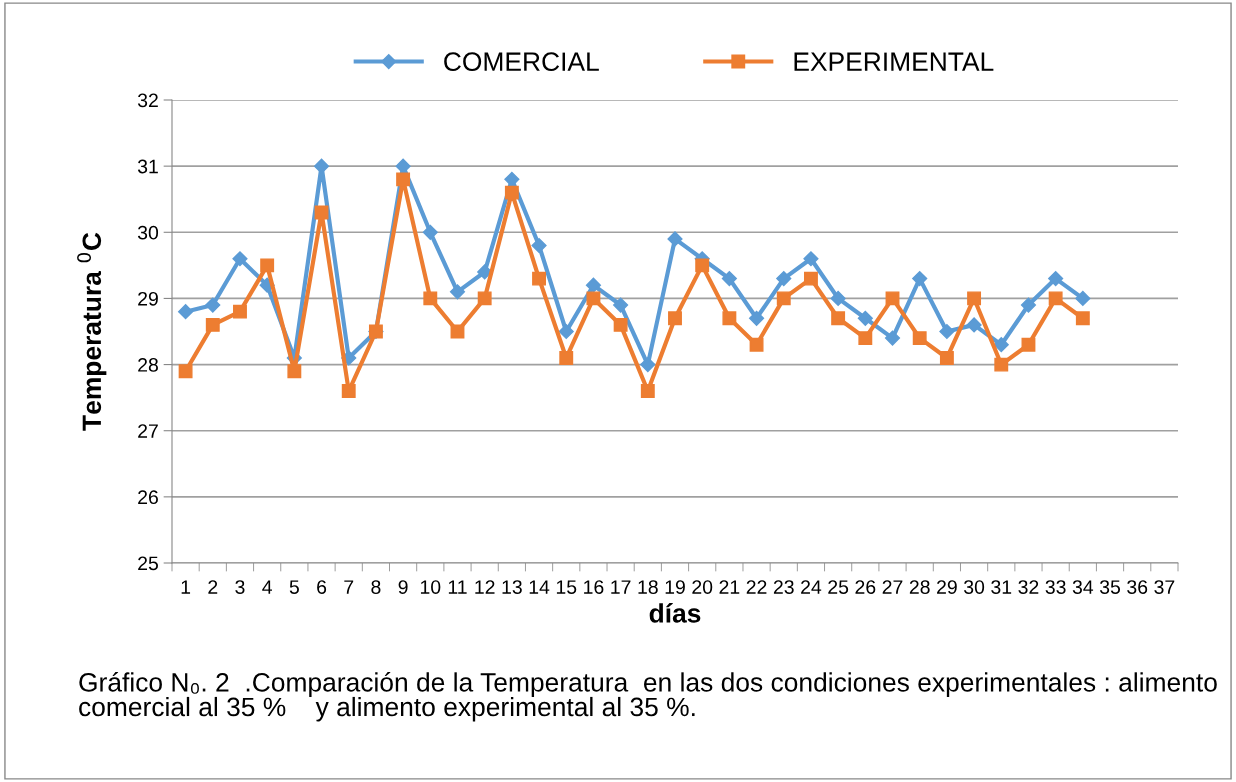 The height and width of the screenshot is (782, 1236). I want to click on x-tick-label: 28, so click(919, 587).